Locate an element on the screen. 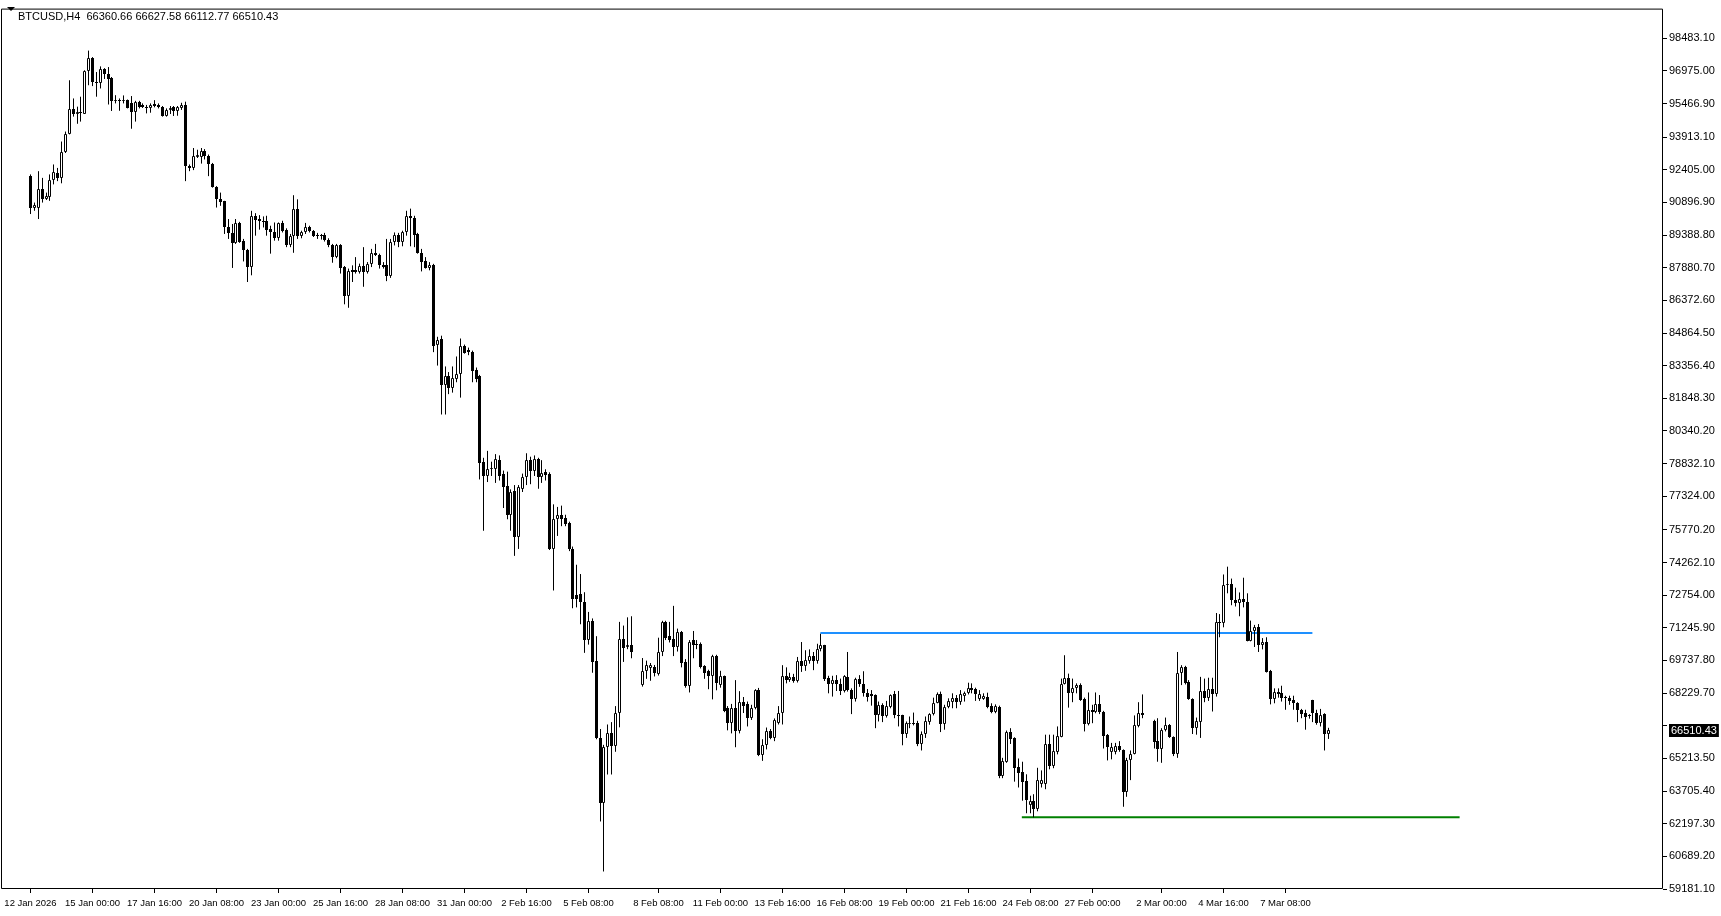 This screenshot has height=916, width=1721. y-tick-label: 84864.50 is located at coordinates (1692, 332).